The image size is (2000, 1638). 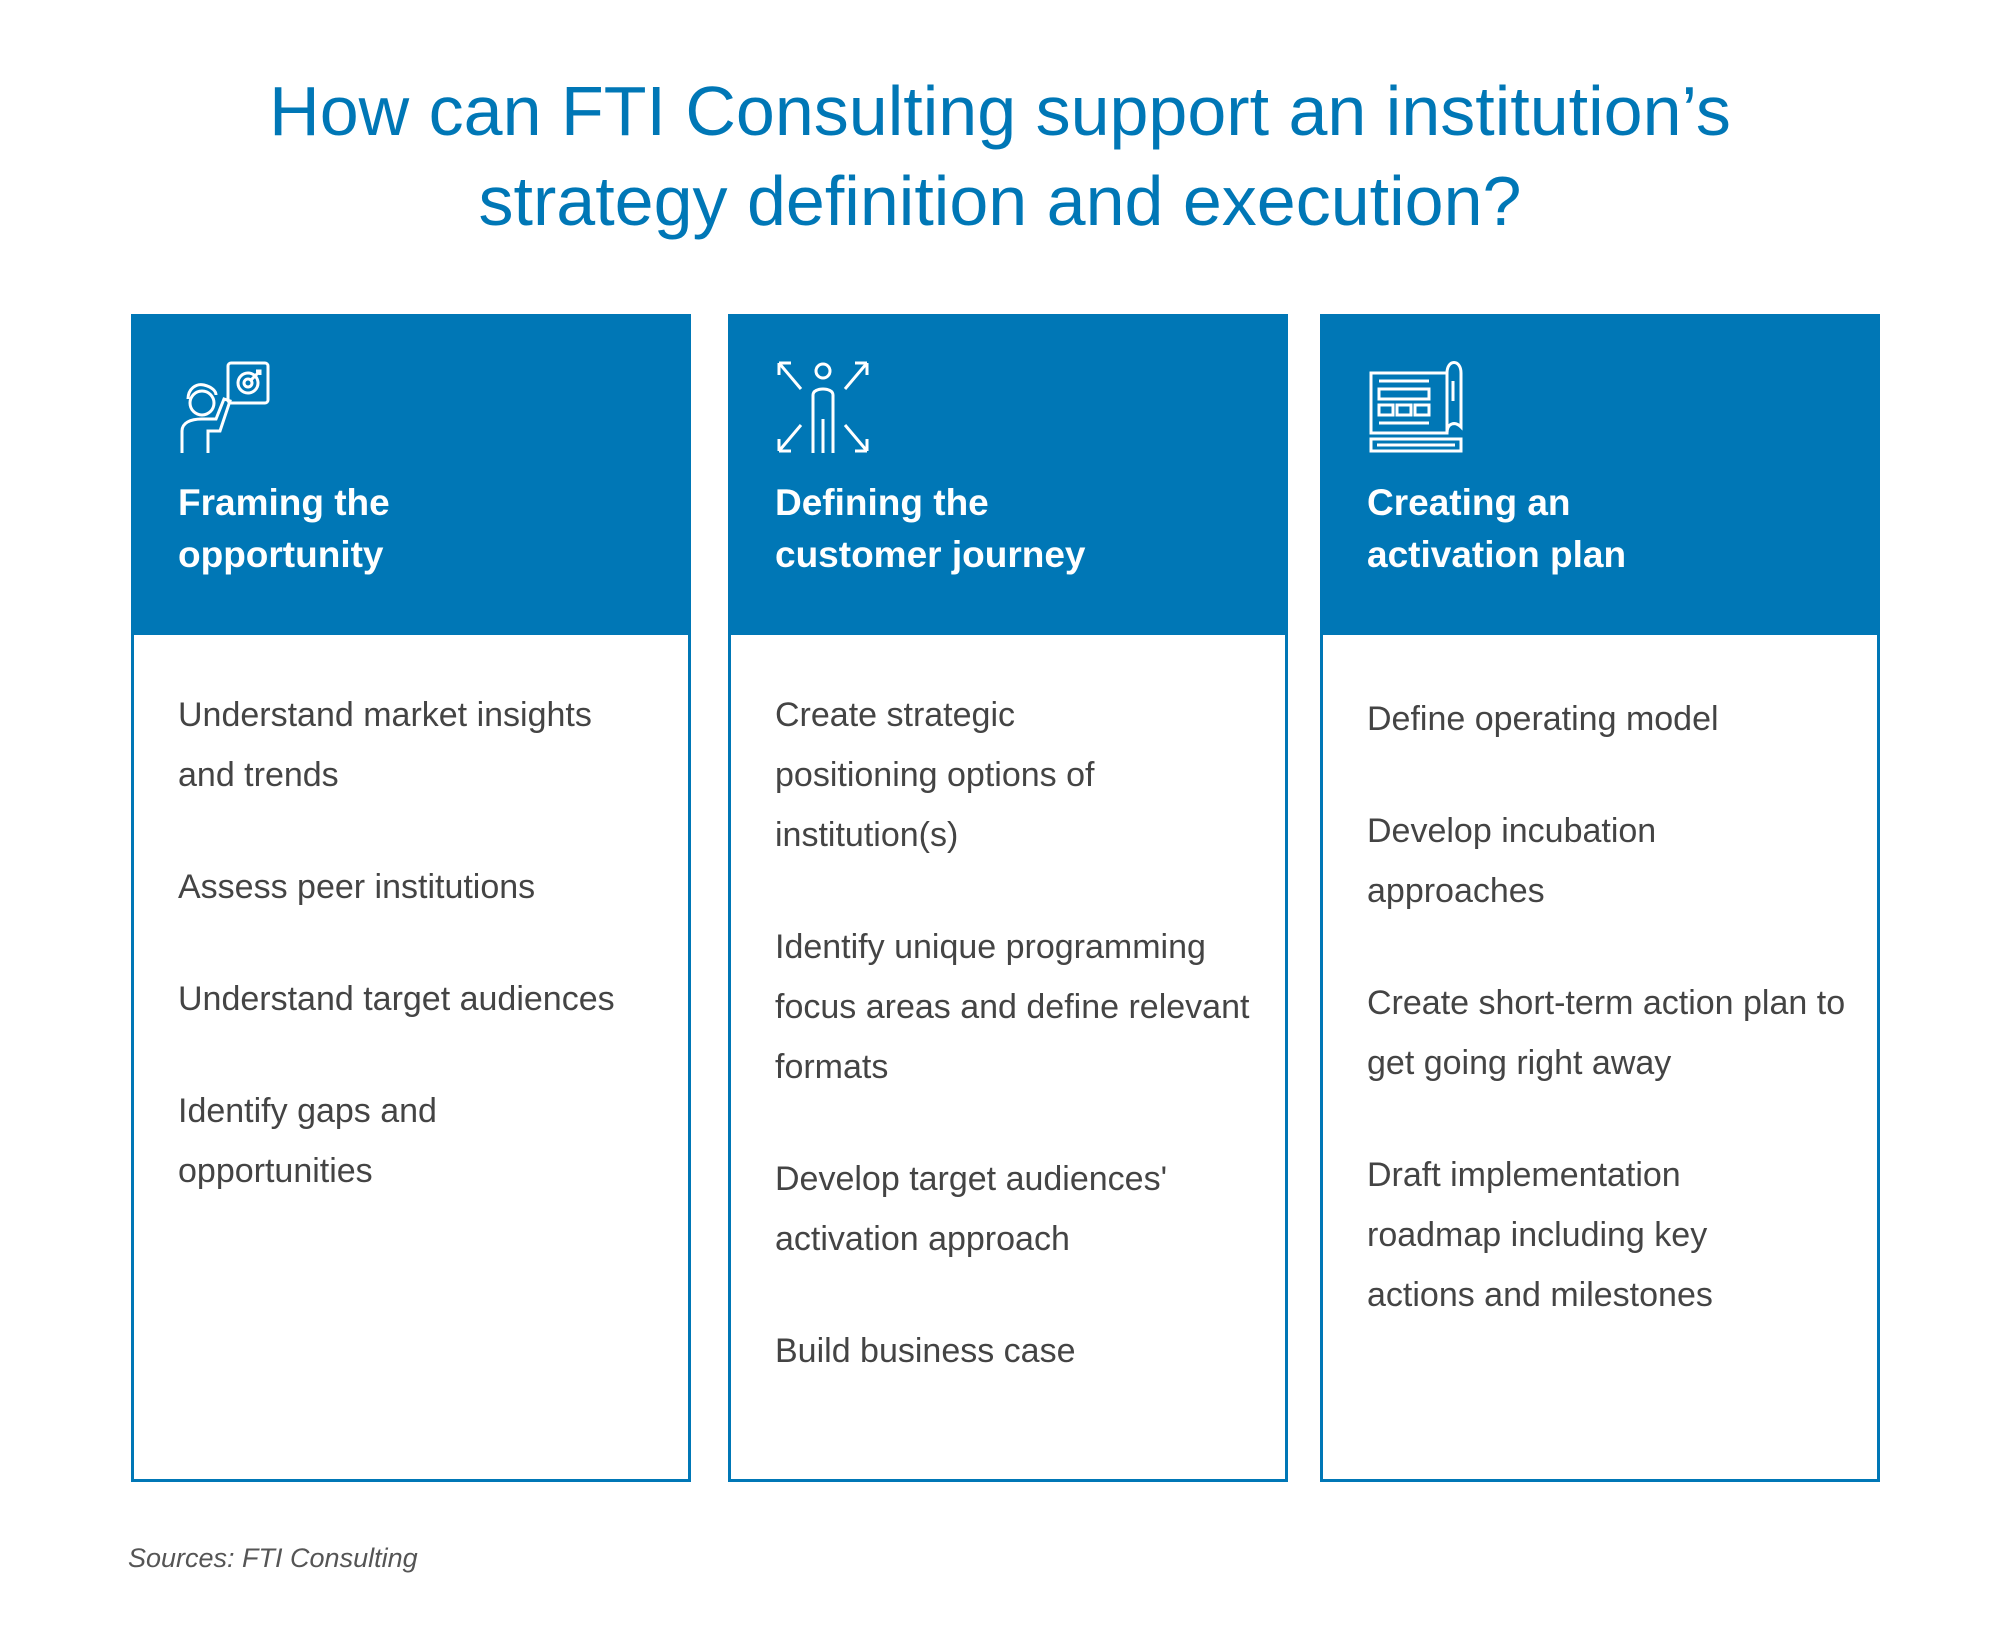 I want to click on person-arrows-icon, so click(x=823, y=407).